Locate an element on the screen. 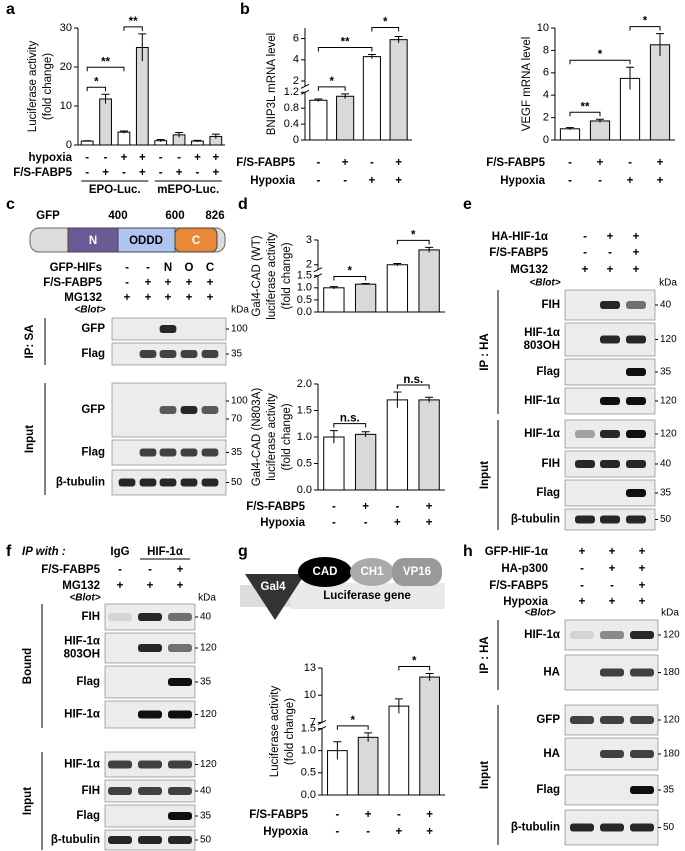 The image size is (685, 851). y-tick-label: 2 is located at coordinates (309, 265).